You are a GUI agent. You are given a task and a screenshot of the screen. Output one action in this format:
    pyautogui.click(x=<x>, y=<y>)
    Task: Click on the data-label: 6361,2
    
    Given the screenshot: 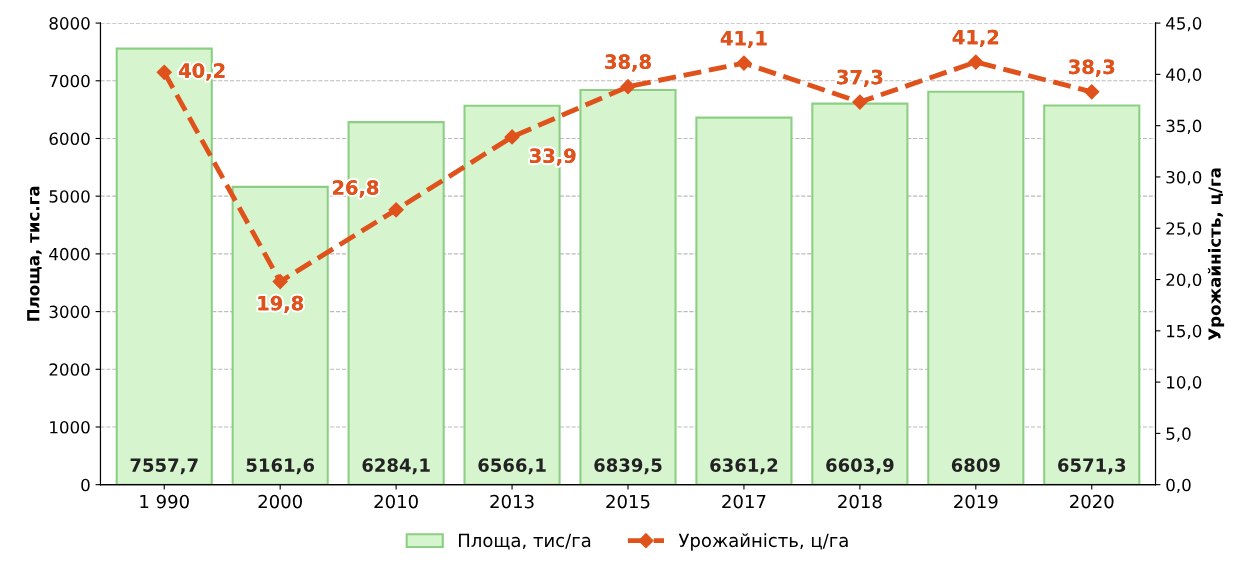 What is the action you would take?
    pyautogui.click(x=744, y=466)
    